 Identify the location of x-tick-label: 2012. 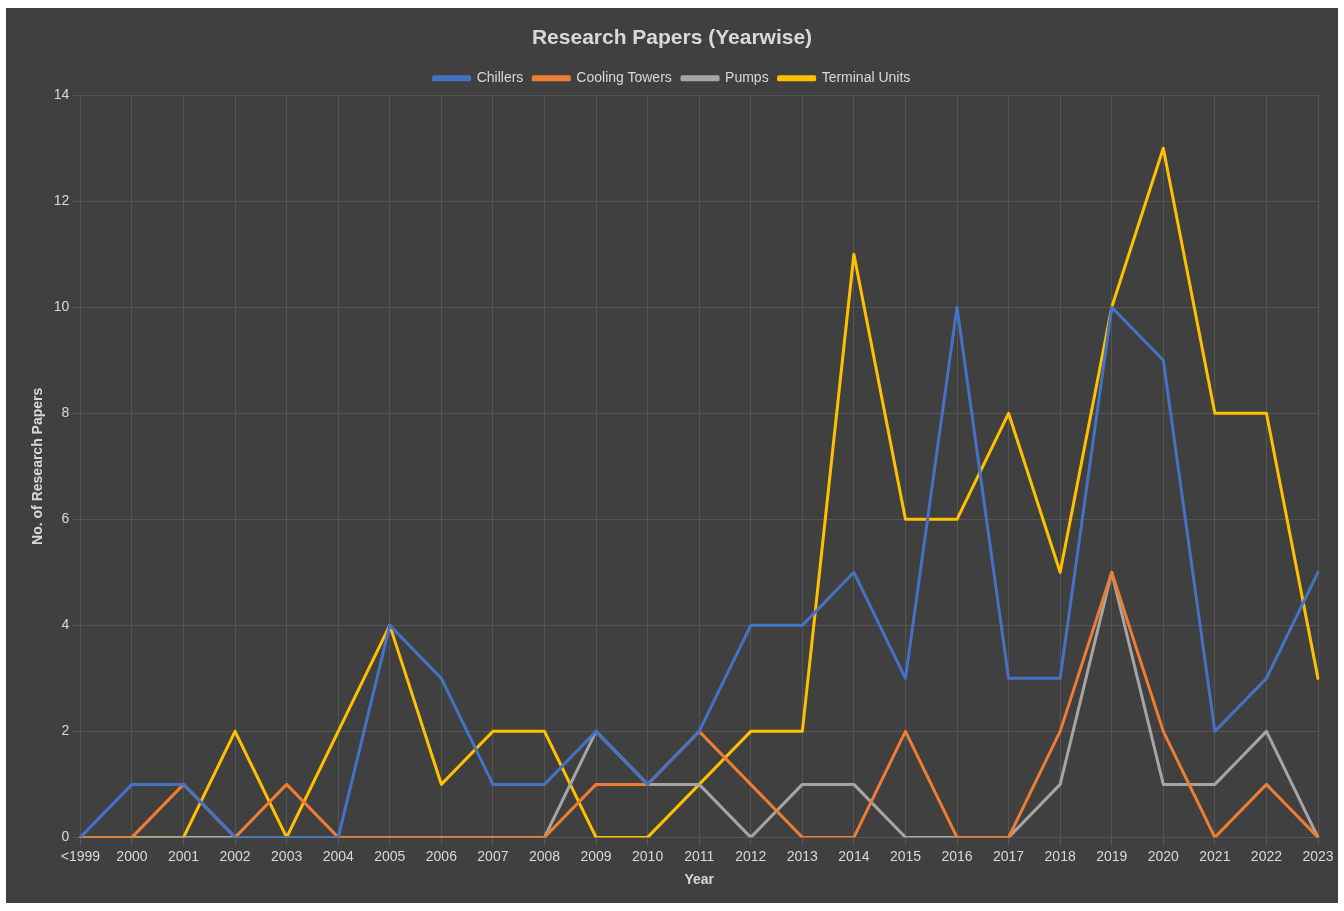
(751, 855).